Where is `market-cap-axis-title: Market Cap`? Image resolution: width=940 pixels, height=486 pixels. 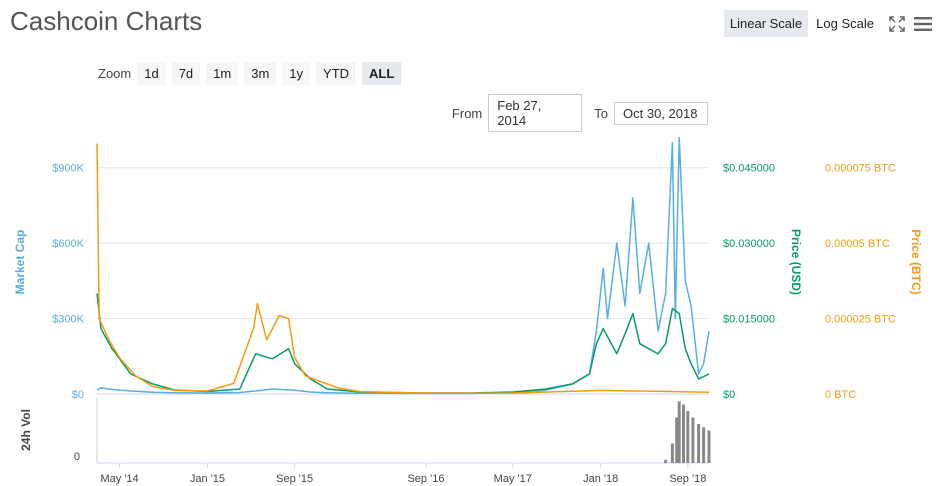 market-cap-axis-title: Market Cap is located at coordinates (20, 262).